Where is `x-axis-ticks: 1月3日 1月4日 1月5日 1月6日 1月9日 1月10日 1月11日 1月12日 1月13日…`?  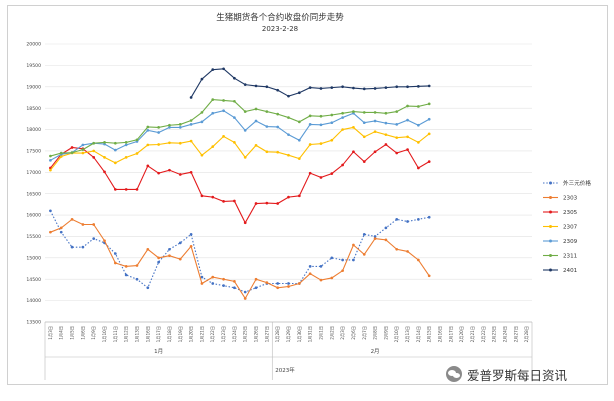 x-axis-ticks: 1月3日 1月4日 1月5日 1月6日 1月9日 1月10日 1月11日 1月12日 1月13日… is located at coordinates (289, 334).